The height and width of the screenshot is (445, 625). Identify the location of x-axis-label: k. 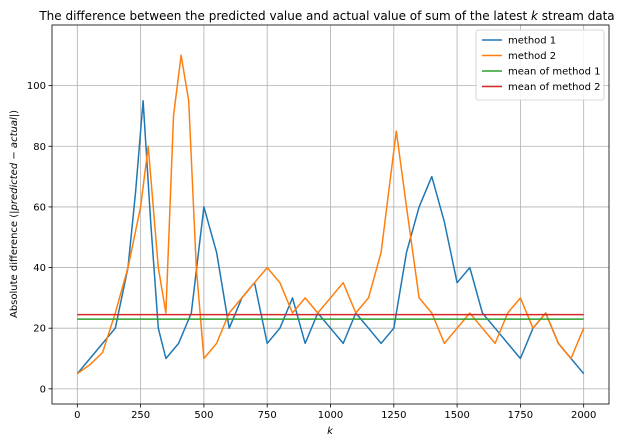
(330, 431).